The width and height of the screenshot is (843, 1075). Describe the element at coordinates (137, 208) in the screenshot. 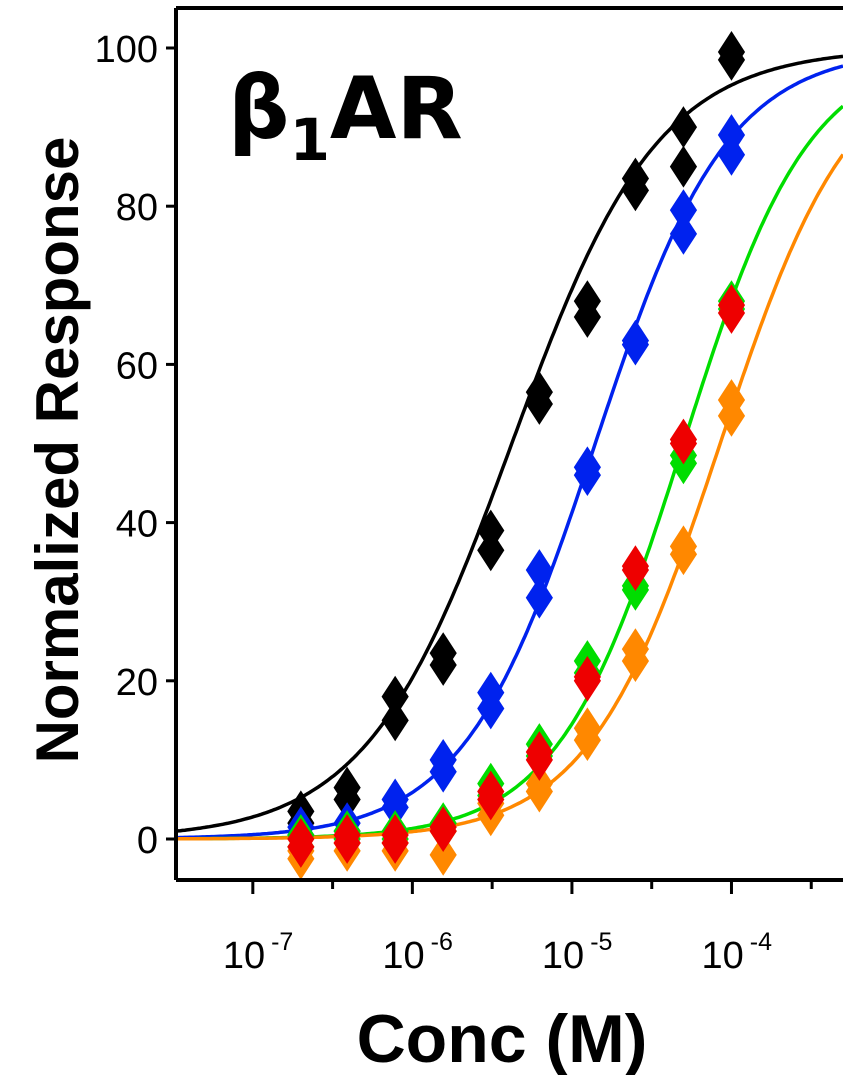

I see `y-tick-label: 80` at that location.